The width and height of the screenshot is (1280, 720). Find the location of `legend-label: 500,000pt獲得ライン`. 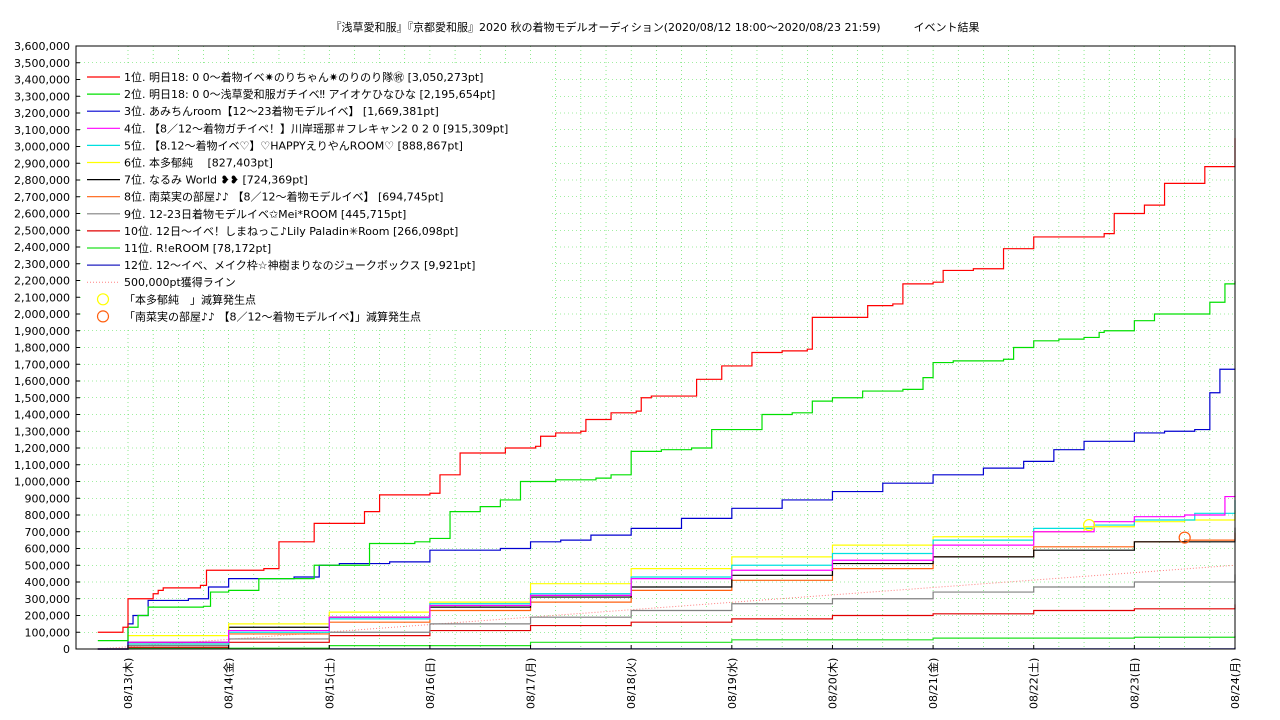

legend-label: 500,000pt獲得ライン is located at coordinates (180, 282).